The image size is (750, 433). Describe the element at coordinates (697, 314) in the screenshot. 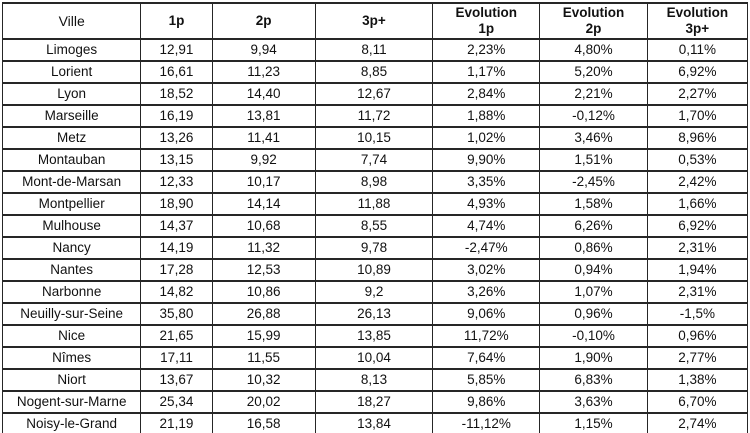

I see `cell-evolution-3p-plus: -1,5%` at that location.